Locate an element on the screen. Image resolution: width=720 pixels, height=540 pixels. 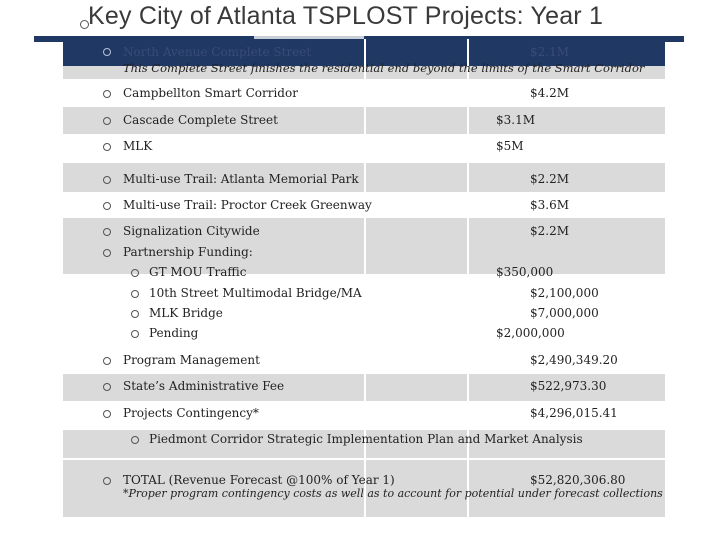
row-amount: $522,973.30 is located at coordinates (568, 386).